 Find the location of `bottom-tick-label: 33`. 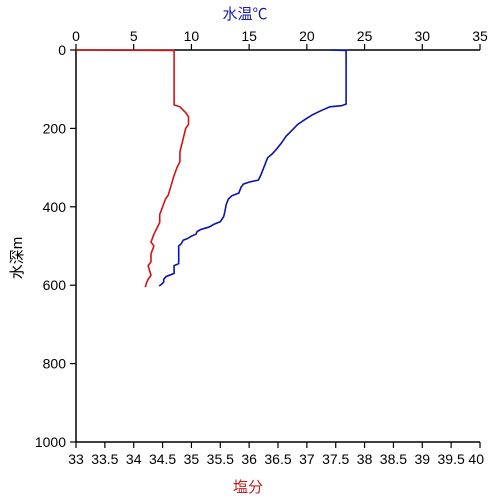

bottom-tick-label: 33 is located at coordinates (76, 459).